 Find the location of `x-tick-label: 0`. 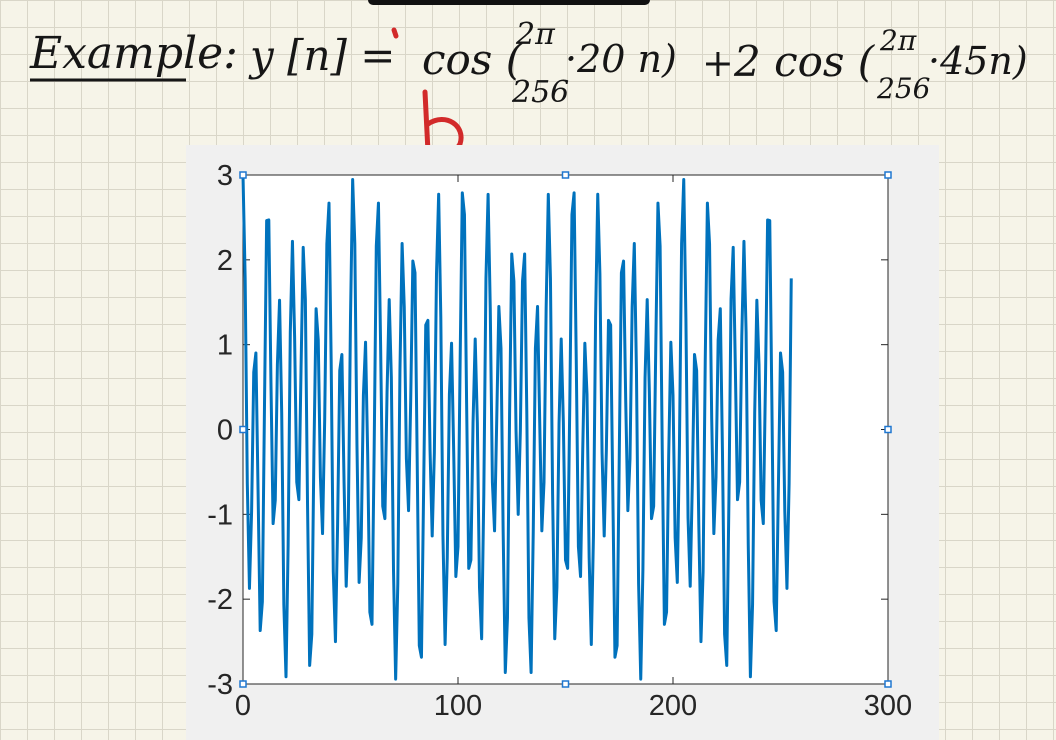

x-tick-label: 0 is located at coordinates (243, 706).